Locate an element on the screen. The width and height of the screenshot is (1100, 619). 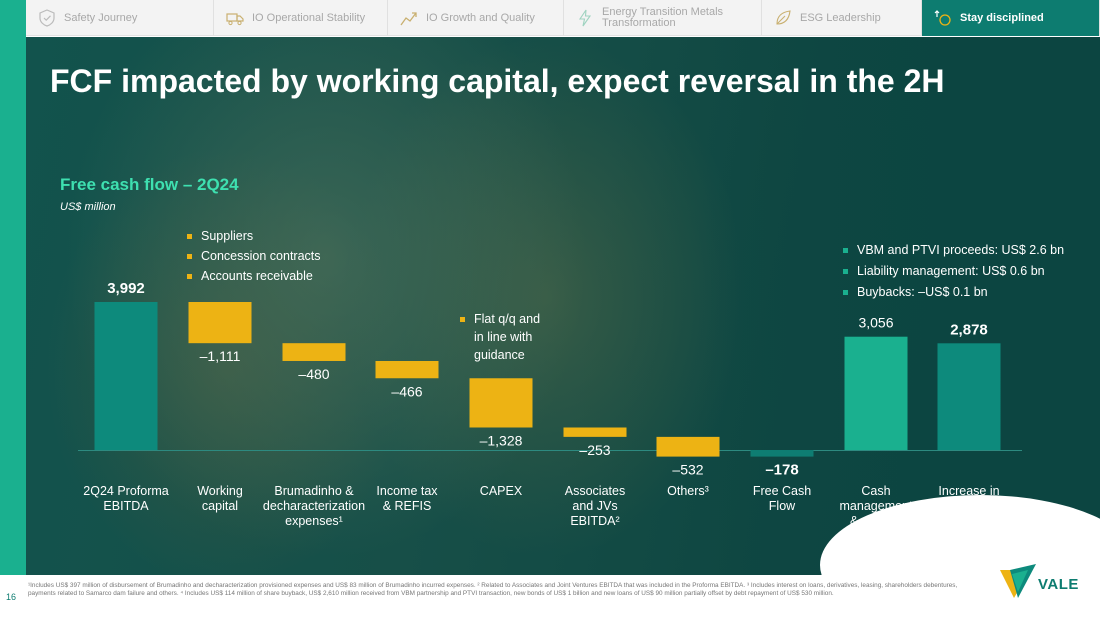
tab-energy-transition-metals-transformation: Energy Transition Metals Transformation is located at coordinates (663, 18).